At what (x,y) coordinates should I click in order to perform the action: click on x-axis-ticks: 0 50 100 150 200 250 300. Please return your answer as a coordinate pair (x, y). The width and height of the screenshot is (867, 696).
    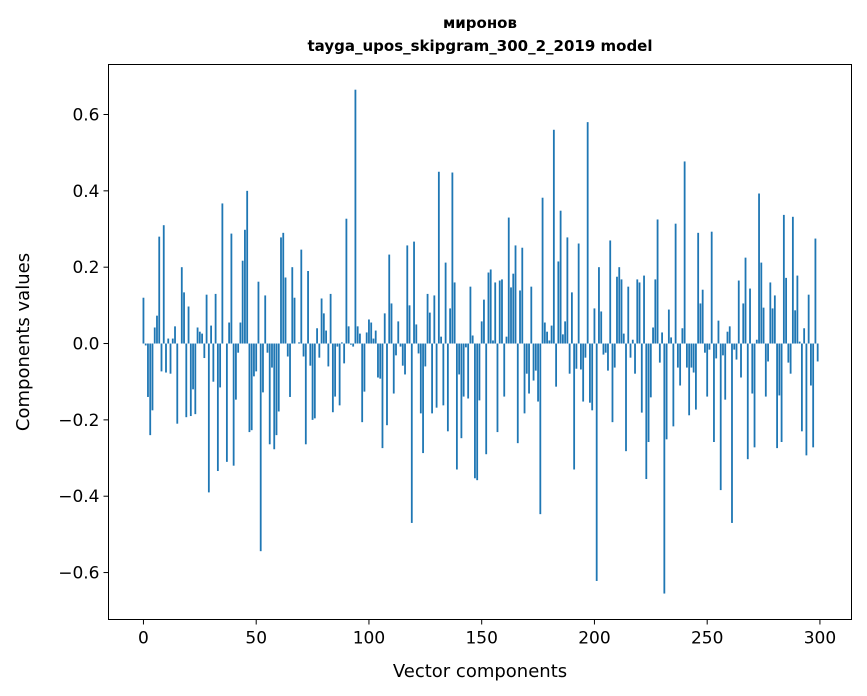
    Looking at the image, I should click on (487, 634).